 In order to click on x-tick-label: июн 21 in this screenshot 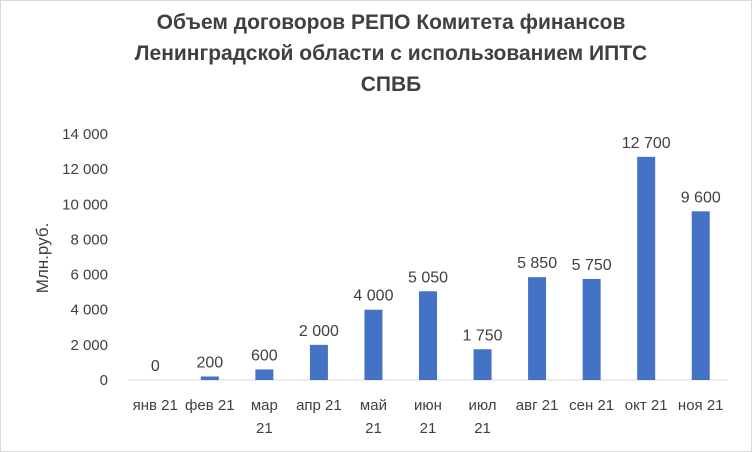, I will do `click(428, 417)`.